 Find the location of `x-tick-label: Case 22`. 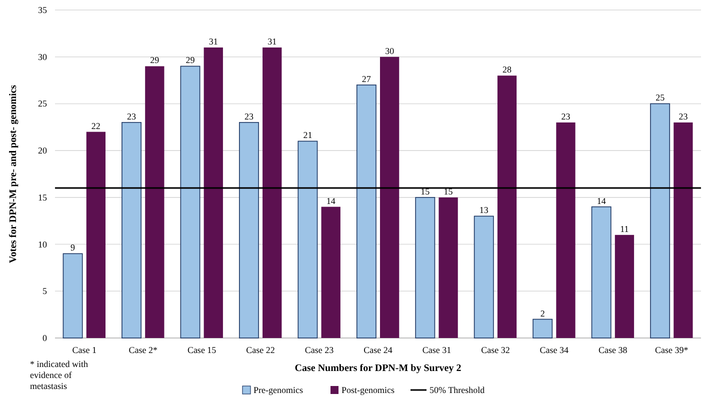

x-tick-label: Case 22 is located at coordinates (260, 350).